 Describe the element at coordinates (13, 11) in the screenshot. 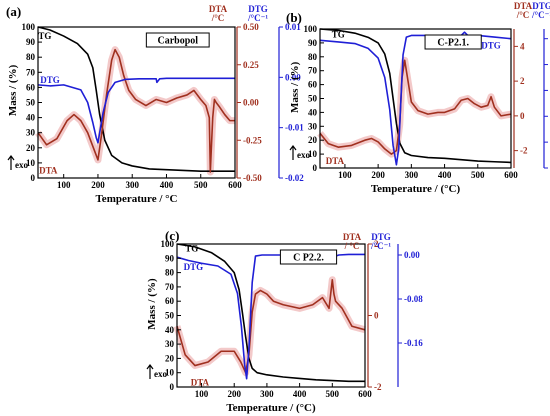

I see `panel-label: (a)` at that location.